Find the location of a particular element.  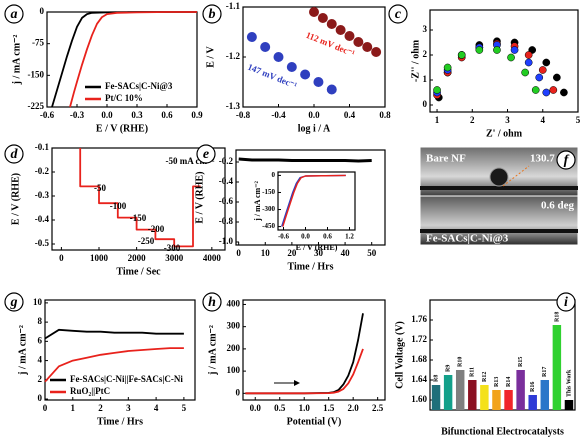

x-tick-label: 0.4 is located at coordinates (350, 115).